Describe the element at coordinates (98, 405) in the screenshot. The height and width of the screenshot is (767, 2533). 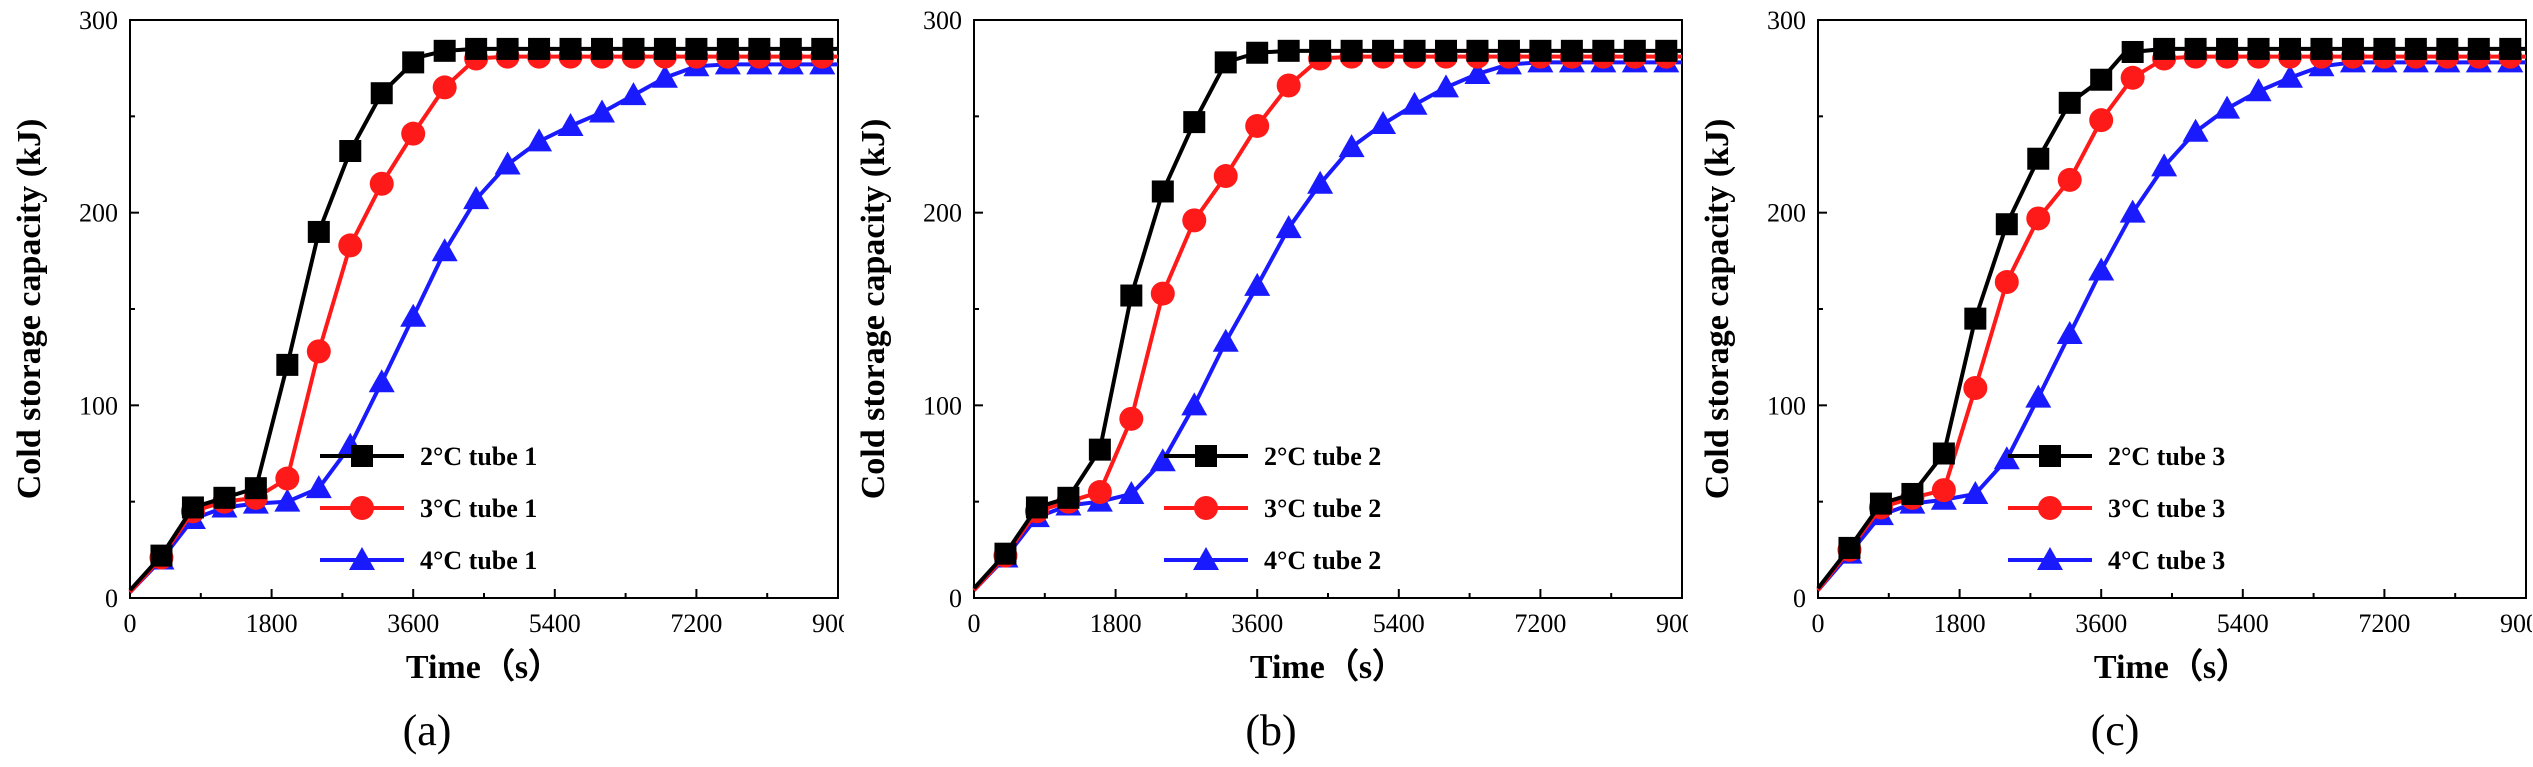
I see `y-tick-label: 100` at that location.